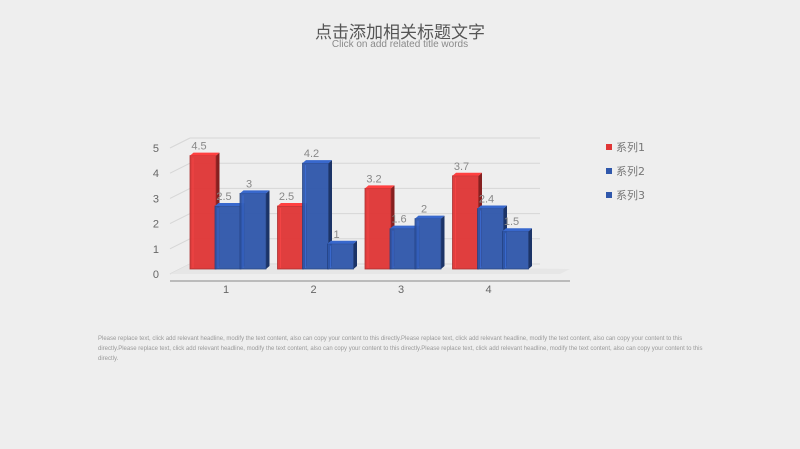  What do you see at coordinates (156, 149) in the screenshot?
I see `y-tick-label: 5` at bounding box center [156, 149].